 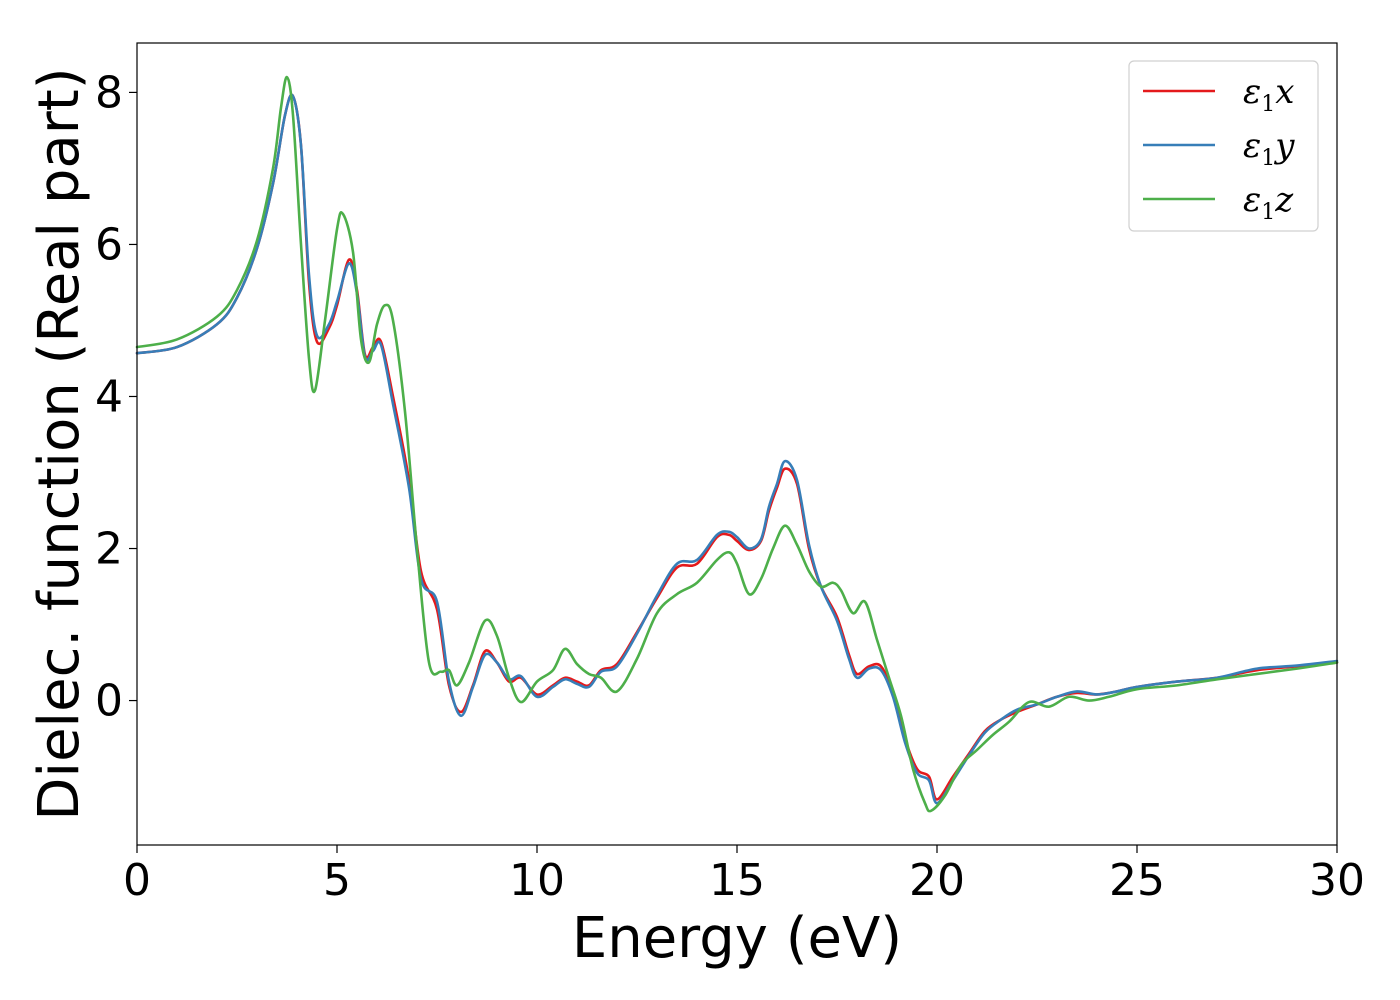 What do you see at coordinates (1268, 94) in the screenshot?
I see `legend-label-x: ε1x` at bounding box center [1268, 94].